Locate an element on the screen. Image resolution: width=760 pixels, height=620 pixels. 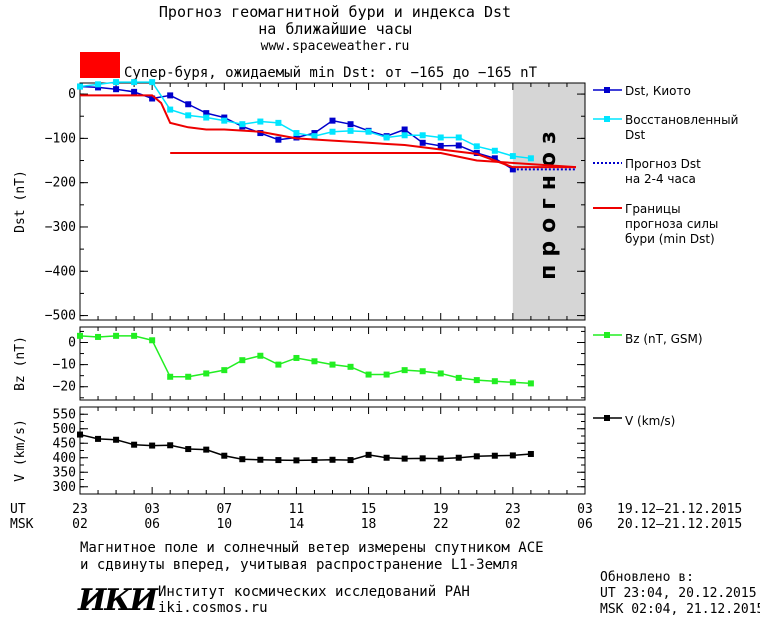
panel-frame is located at coordinates (332, 450).